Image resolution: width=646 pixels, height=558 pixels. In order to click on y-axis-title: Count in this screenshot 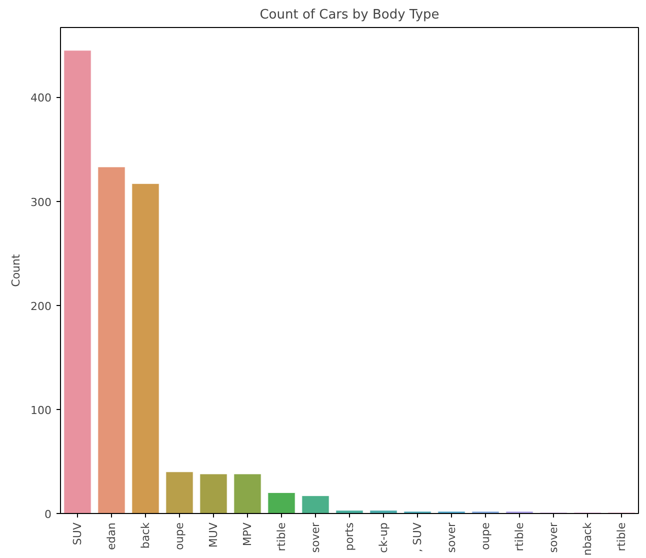, I will do `click(16, 270)`.